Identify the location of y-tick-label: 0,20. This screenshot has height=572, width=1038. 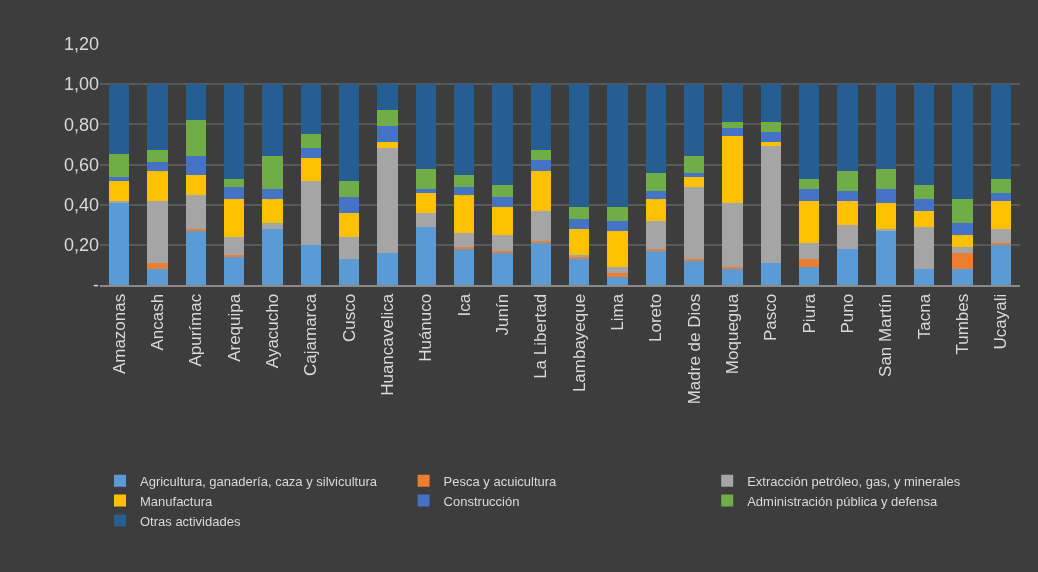
(81, 245).